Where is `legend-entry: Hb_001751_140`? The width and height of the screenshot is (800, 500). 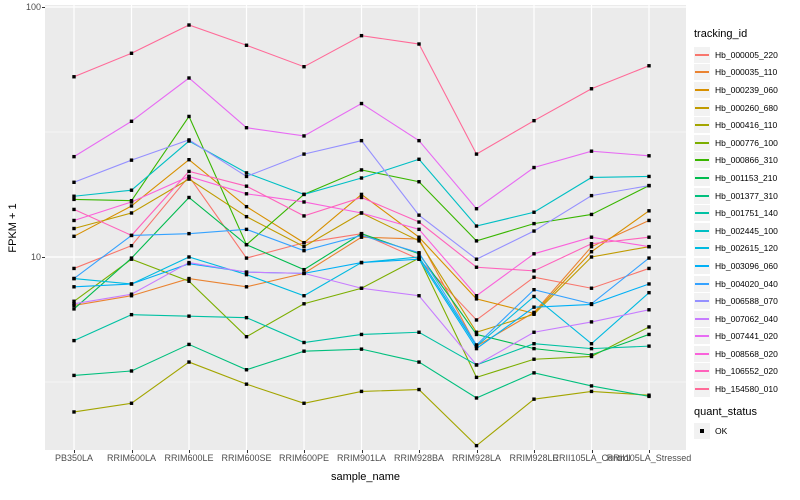
legend-entry: Hb_001751_140 is located at coordinates (747, 213).